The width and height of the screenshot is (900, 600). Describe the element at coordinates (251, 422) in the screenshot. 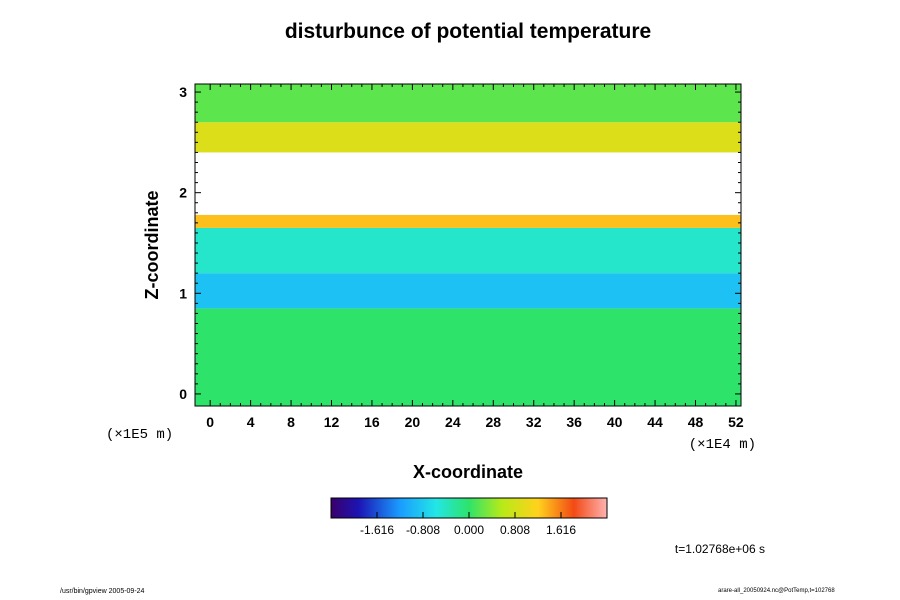

I see `x-tick-label: 4` at that location.